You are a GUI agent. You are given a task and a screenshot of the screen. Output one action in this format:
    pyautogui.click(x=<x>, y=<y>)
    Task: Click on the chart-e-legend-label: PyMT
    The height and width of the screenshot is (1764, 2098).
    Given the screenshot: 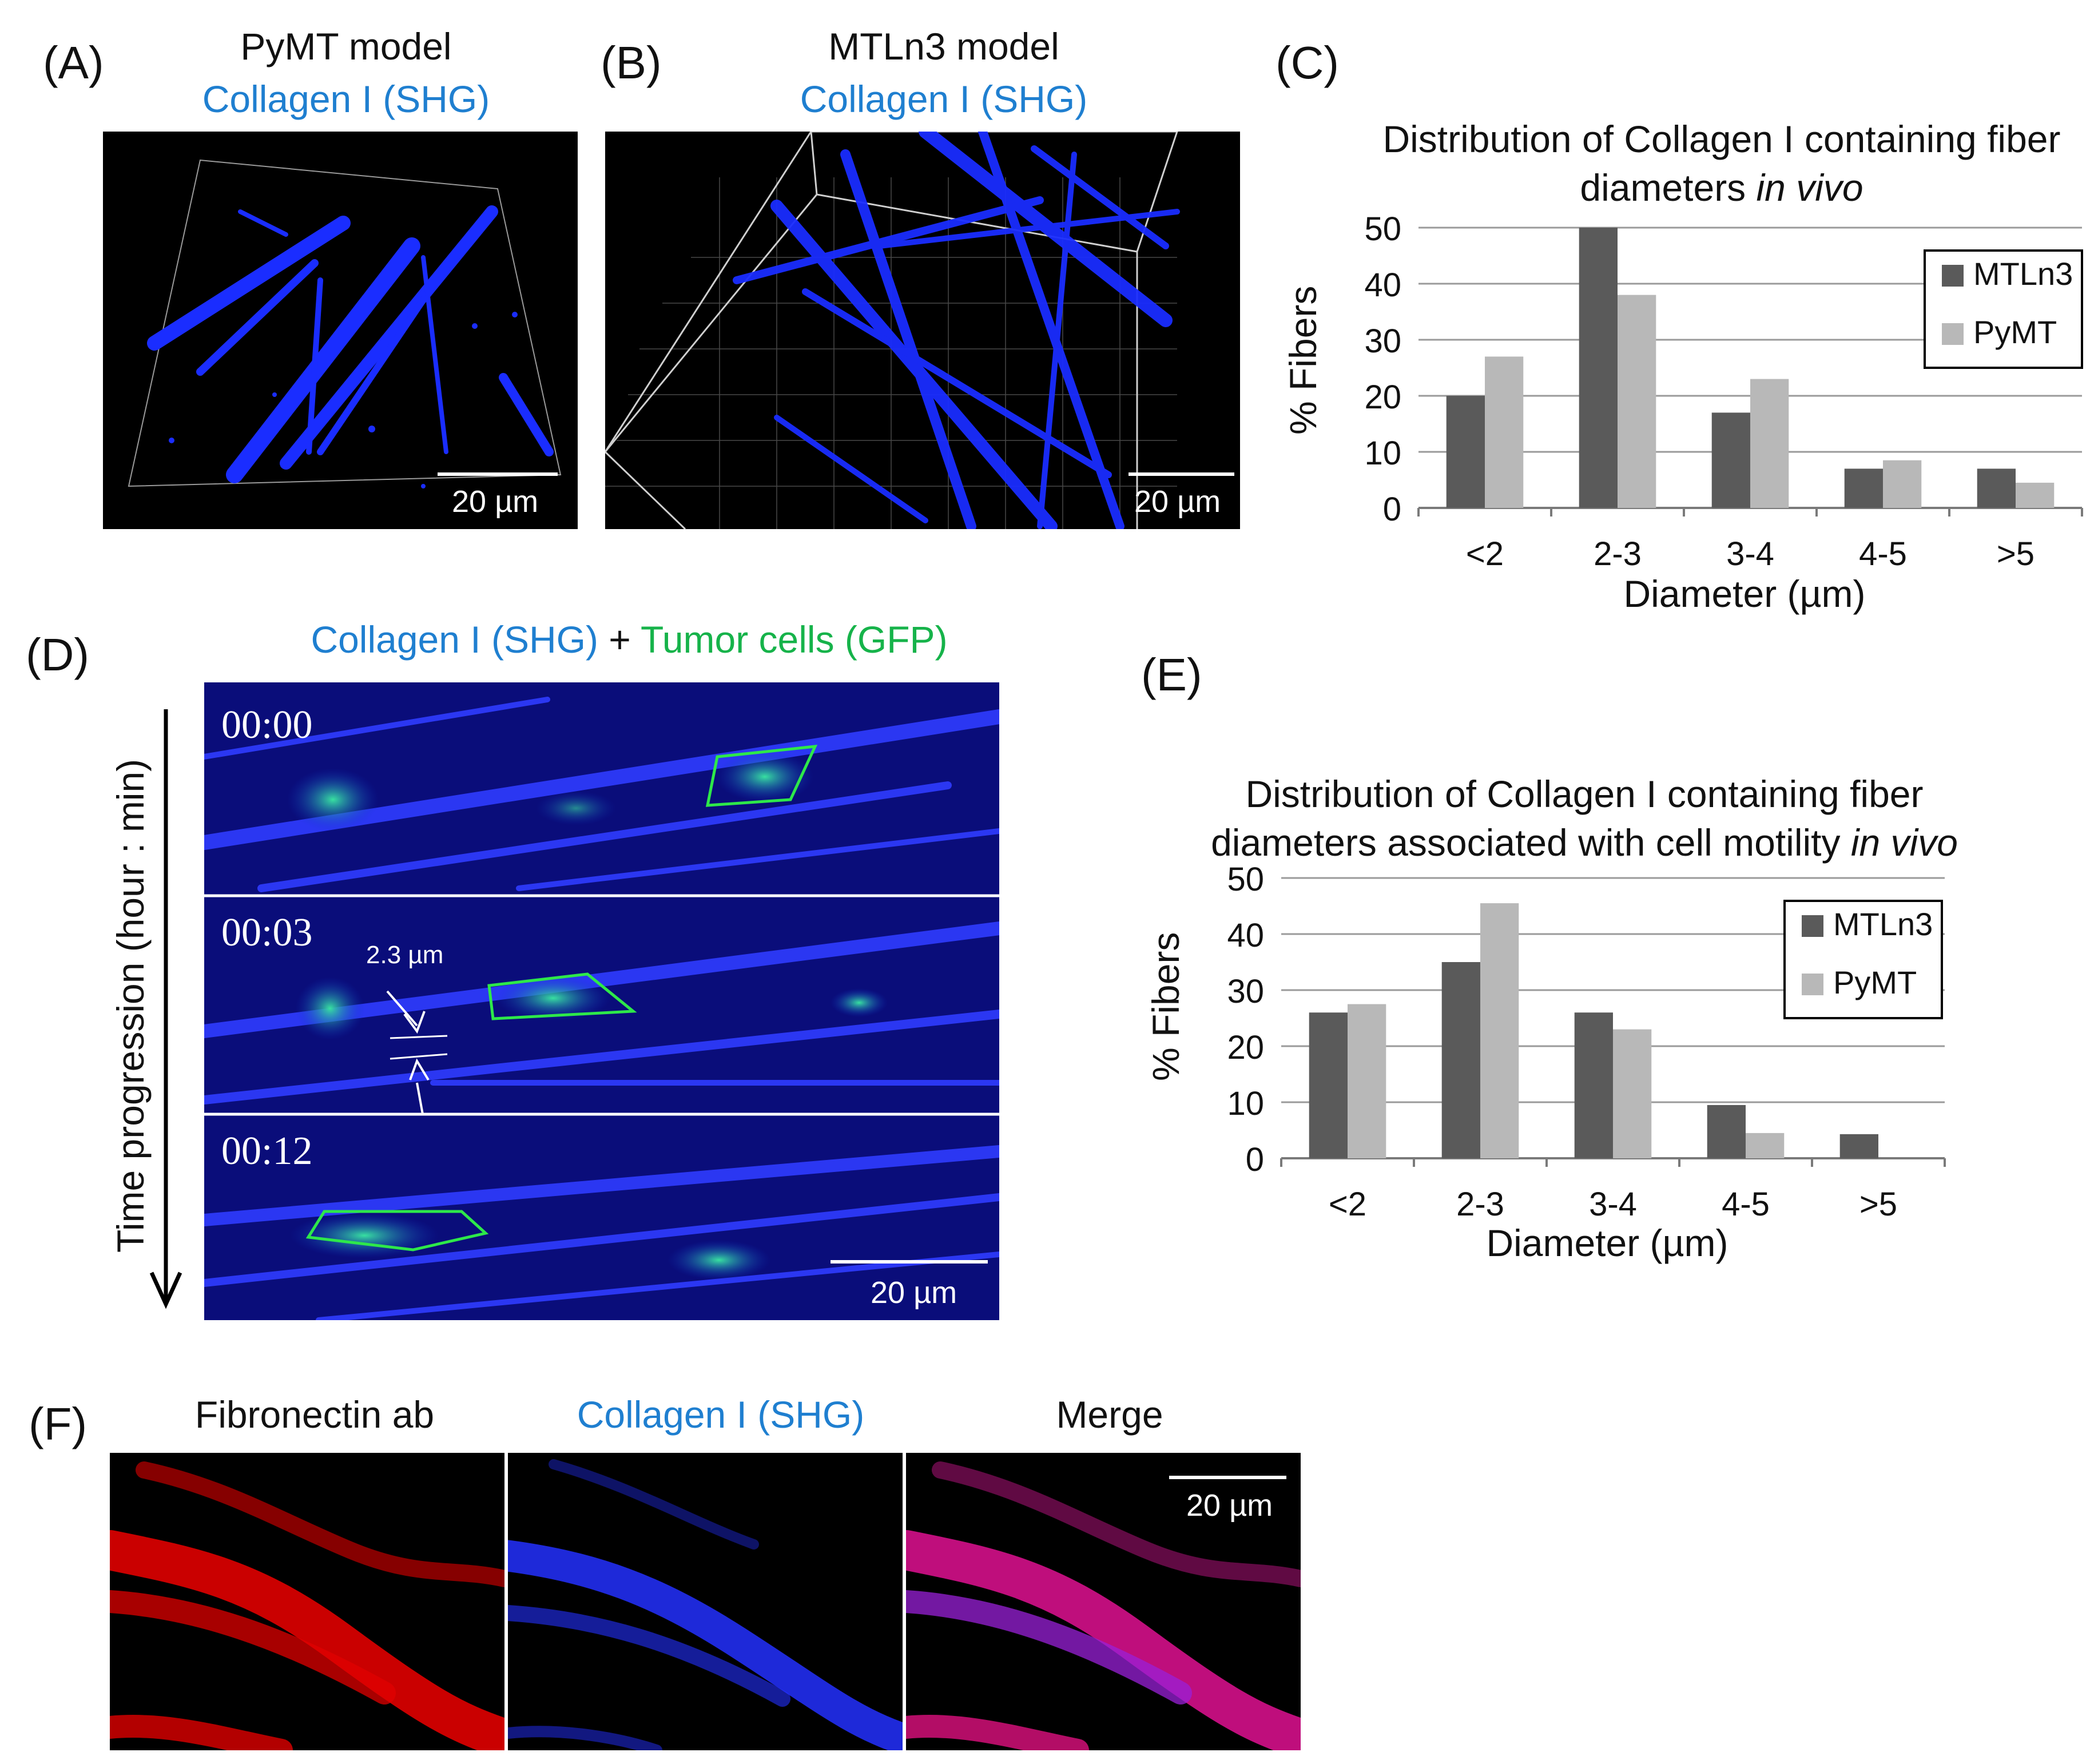 What is the action you would take?
    pyautogui.click(x=1875, y=982)
    